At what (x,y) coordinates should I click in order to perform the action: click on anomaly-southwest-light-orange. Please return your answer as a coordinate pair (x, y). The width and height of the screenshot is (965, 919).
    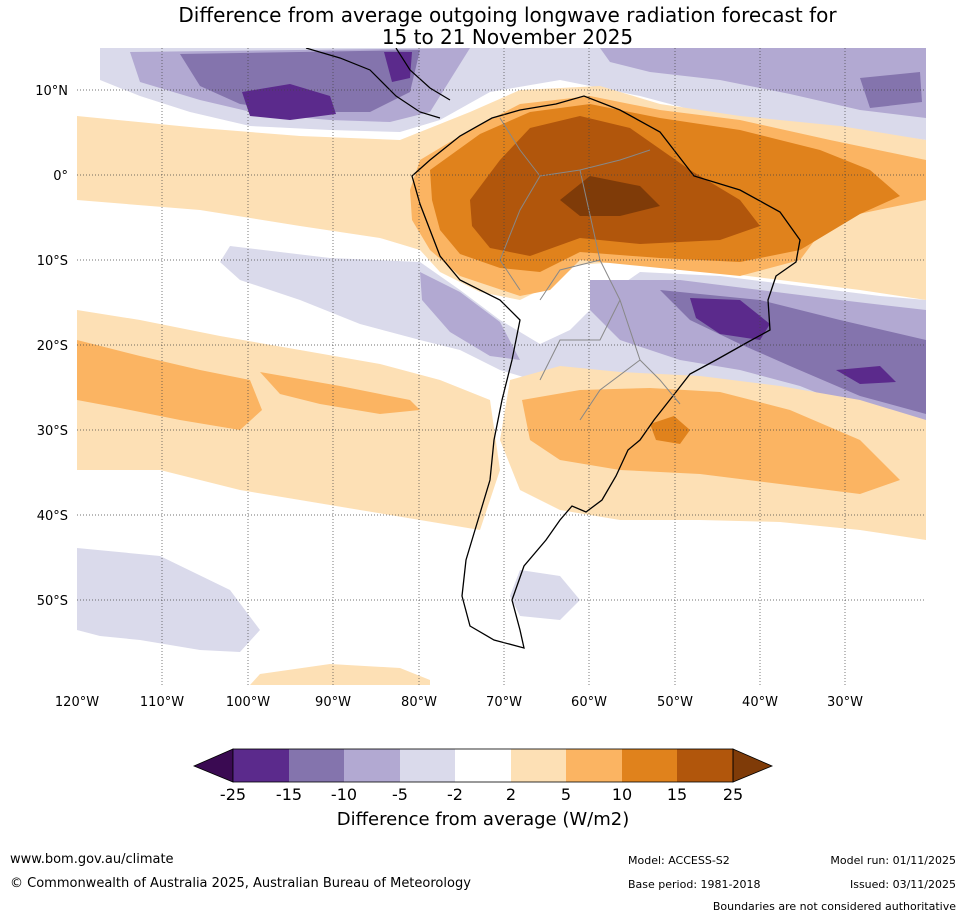
    Looking at the image, I should click on (288, 420).